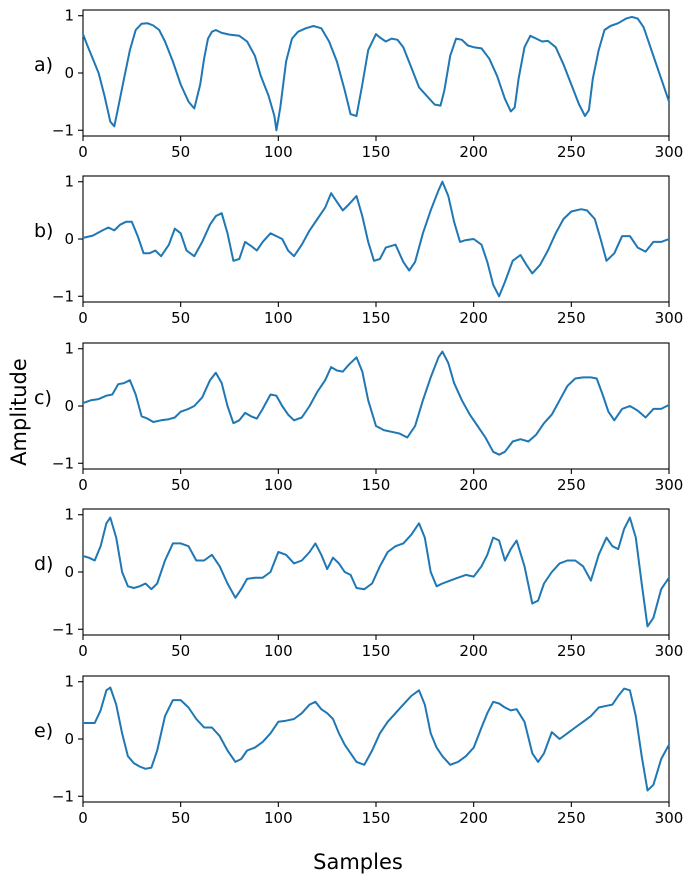  I want to click on panel-label: e), so click(43, 731).